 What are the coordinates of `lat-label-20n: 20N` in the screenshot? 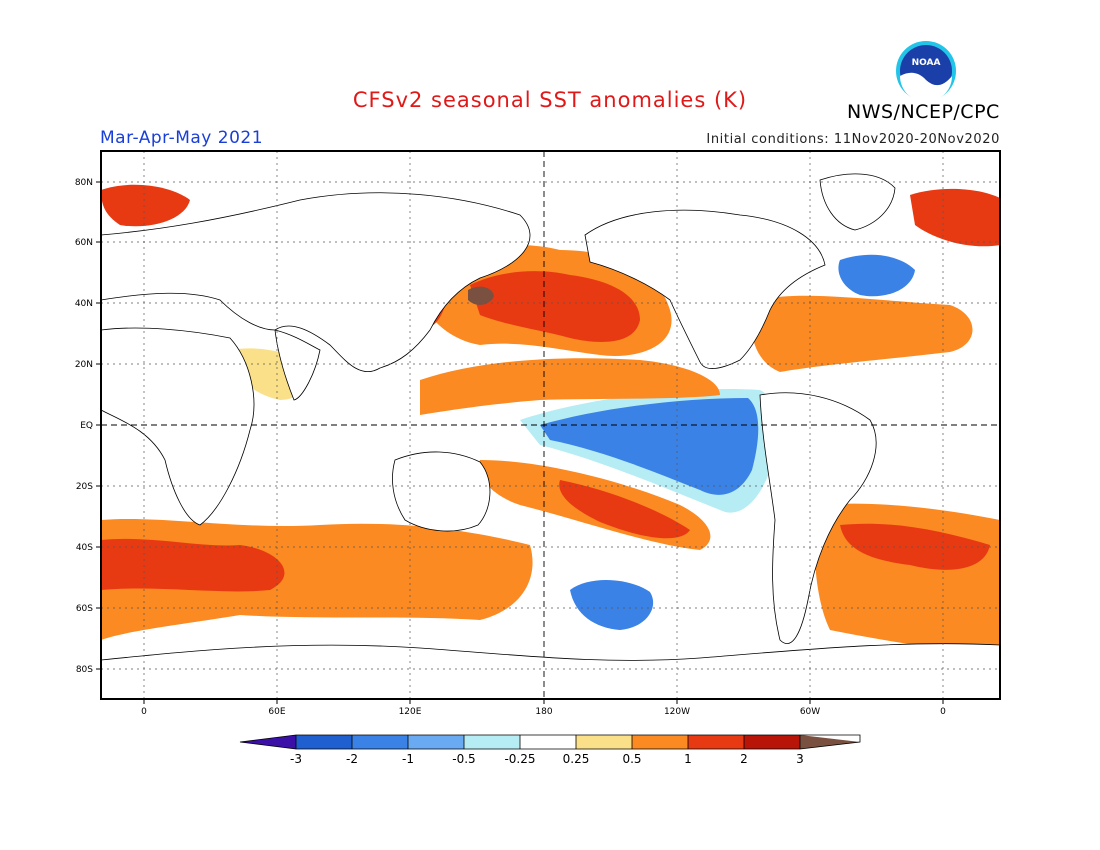 It's located at (84, 365).